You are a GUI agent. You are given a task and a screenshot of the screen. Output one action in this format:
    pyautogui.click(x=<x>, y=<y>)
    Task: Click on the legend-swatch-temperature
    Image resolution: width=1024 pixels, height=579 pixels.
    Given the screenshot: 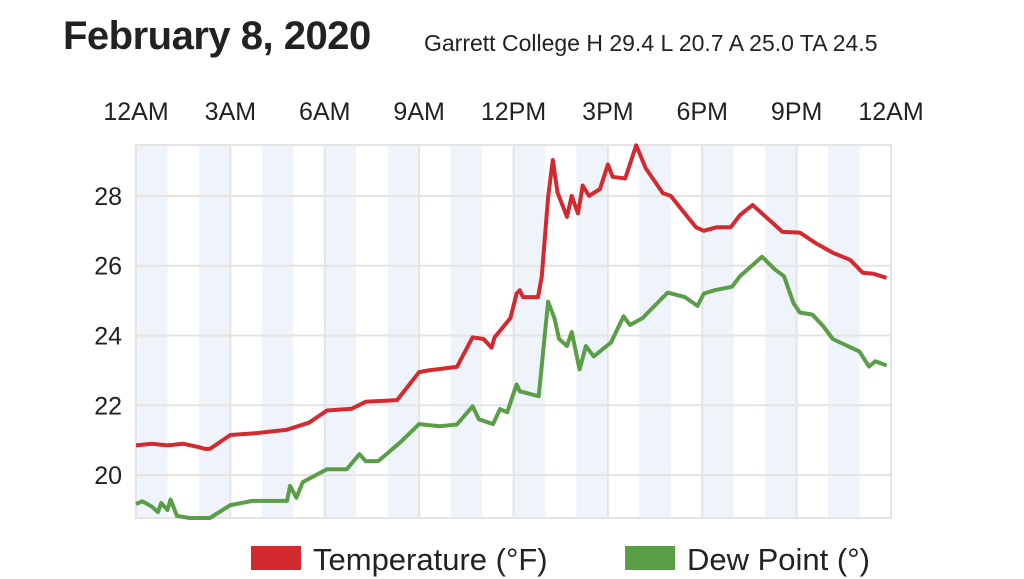 What is the action you would take?
    pyautogui.click(x=276, y=558)
    